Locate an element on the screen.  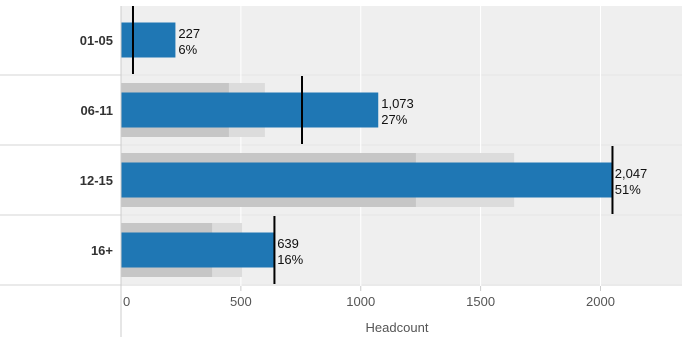
category-label: 01-05 is located at coordinates (96, 40).